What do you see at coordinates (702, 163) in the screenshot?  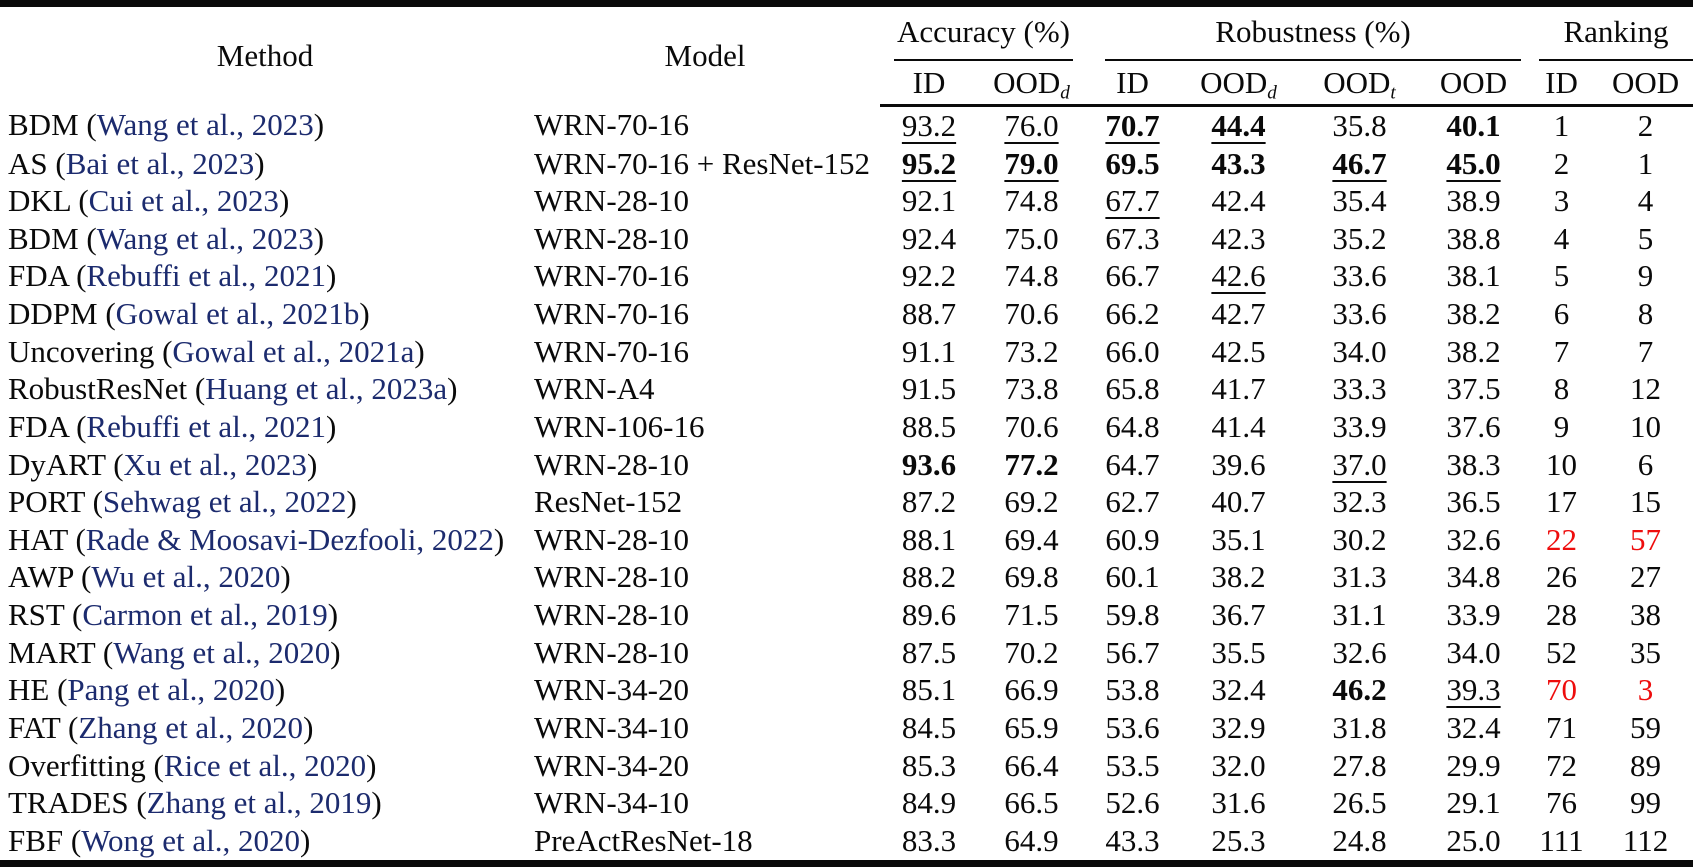 I see `model-cell: WRN-70-16 + ResNet-152` at bounding box center [702, 163].